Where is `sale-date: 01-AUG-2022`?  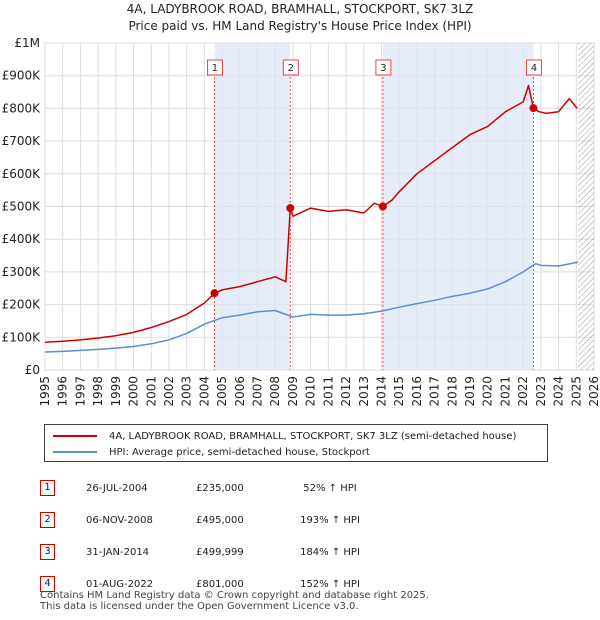
sale-date: 01-AUG-2022 is located at coordinates (120, 584).